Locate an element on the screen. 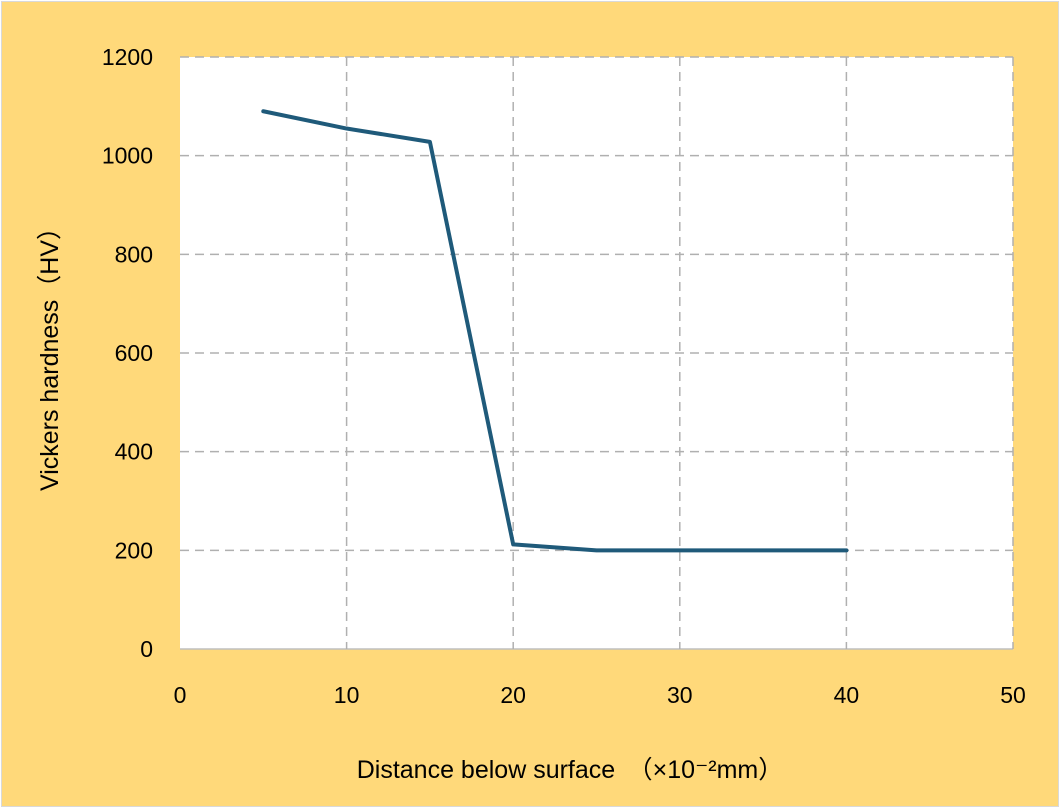 The width and height of the screenshot is (1062, 810). x-axis-title: Distance below surface （×10⁻²mm） is located at coordinates (570, 770).